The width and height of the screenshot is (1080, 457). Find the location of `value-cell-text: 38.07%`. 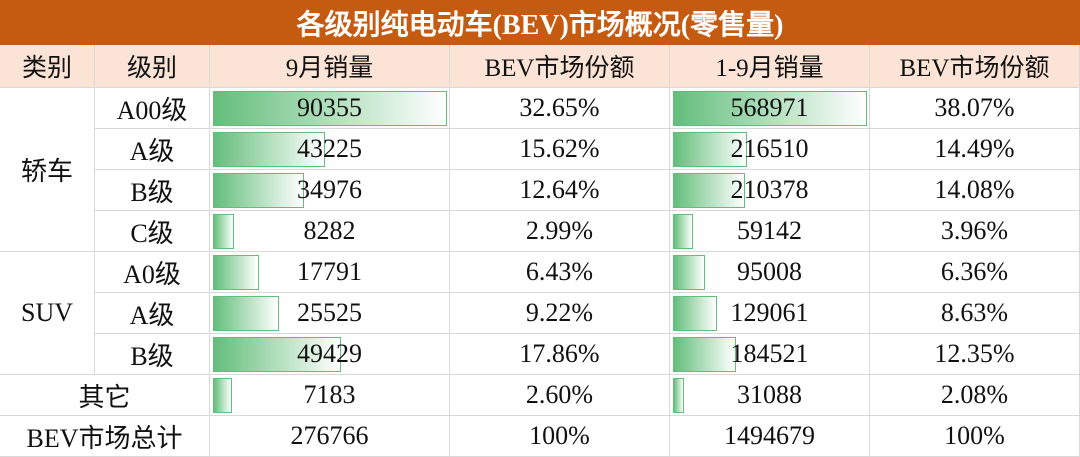

value-cell-text: 38.07% is located at coordinates (974, 107).